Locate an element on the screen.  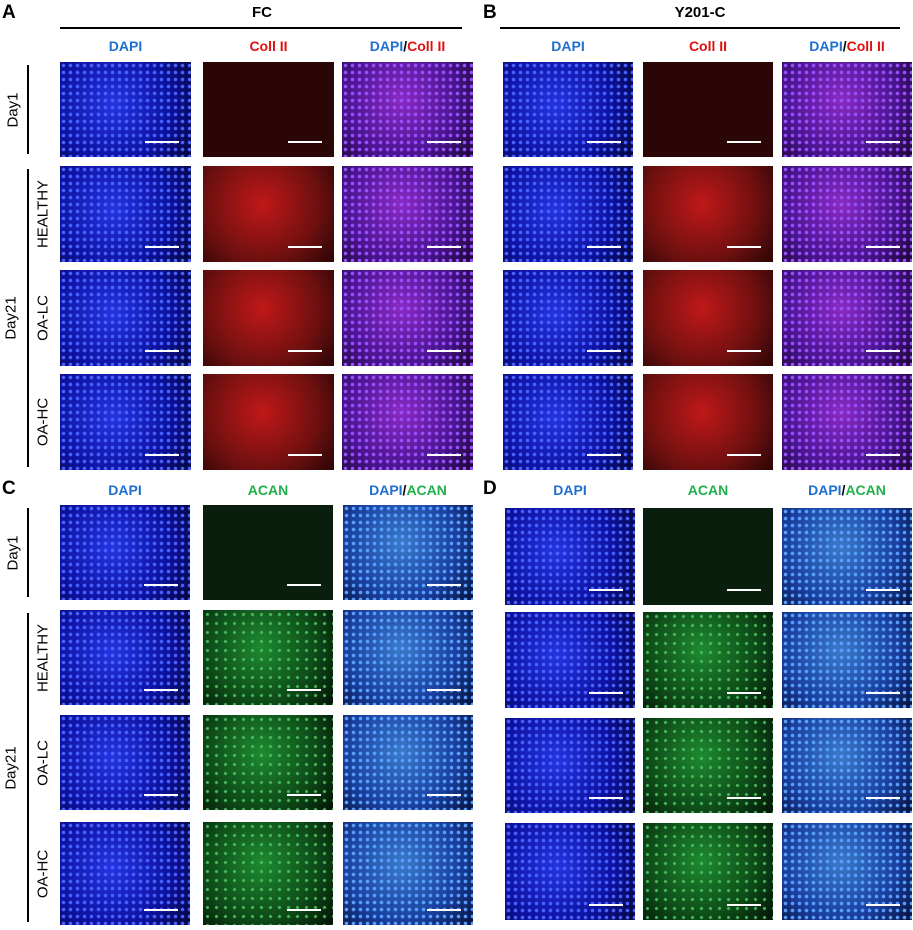
header-part: Coll II is located at coordinates (268, 46).